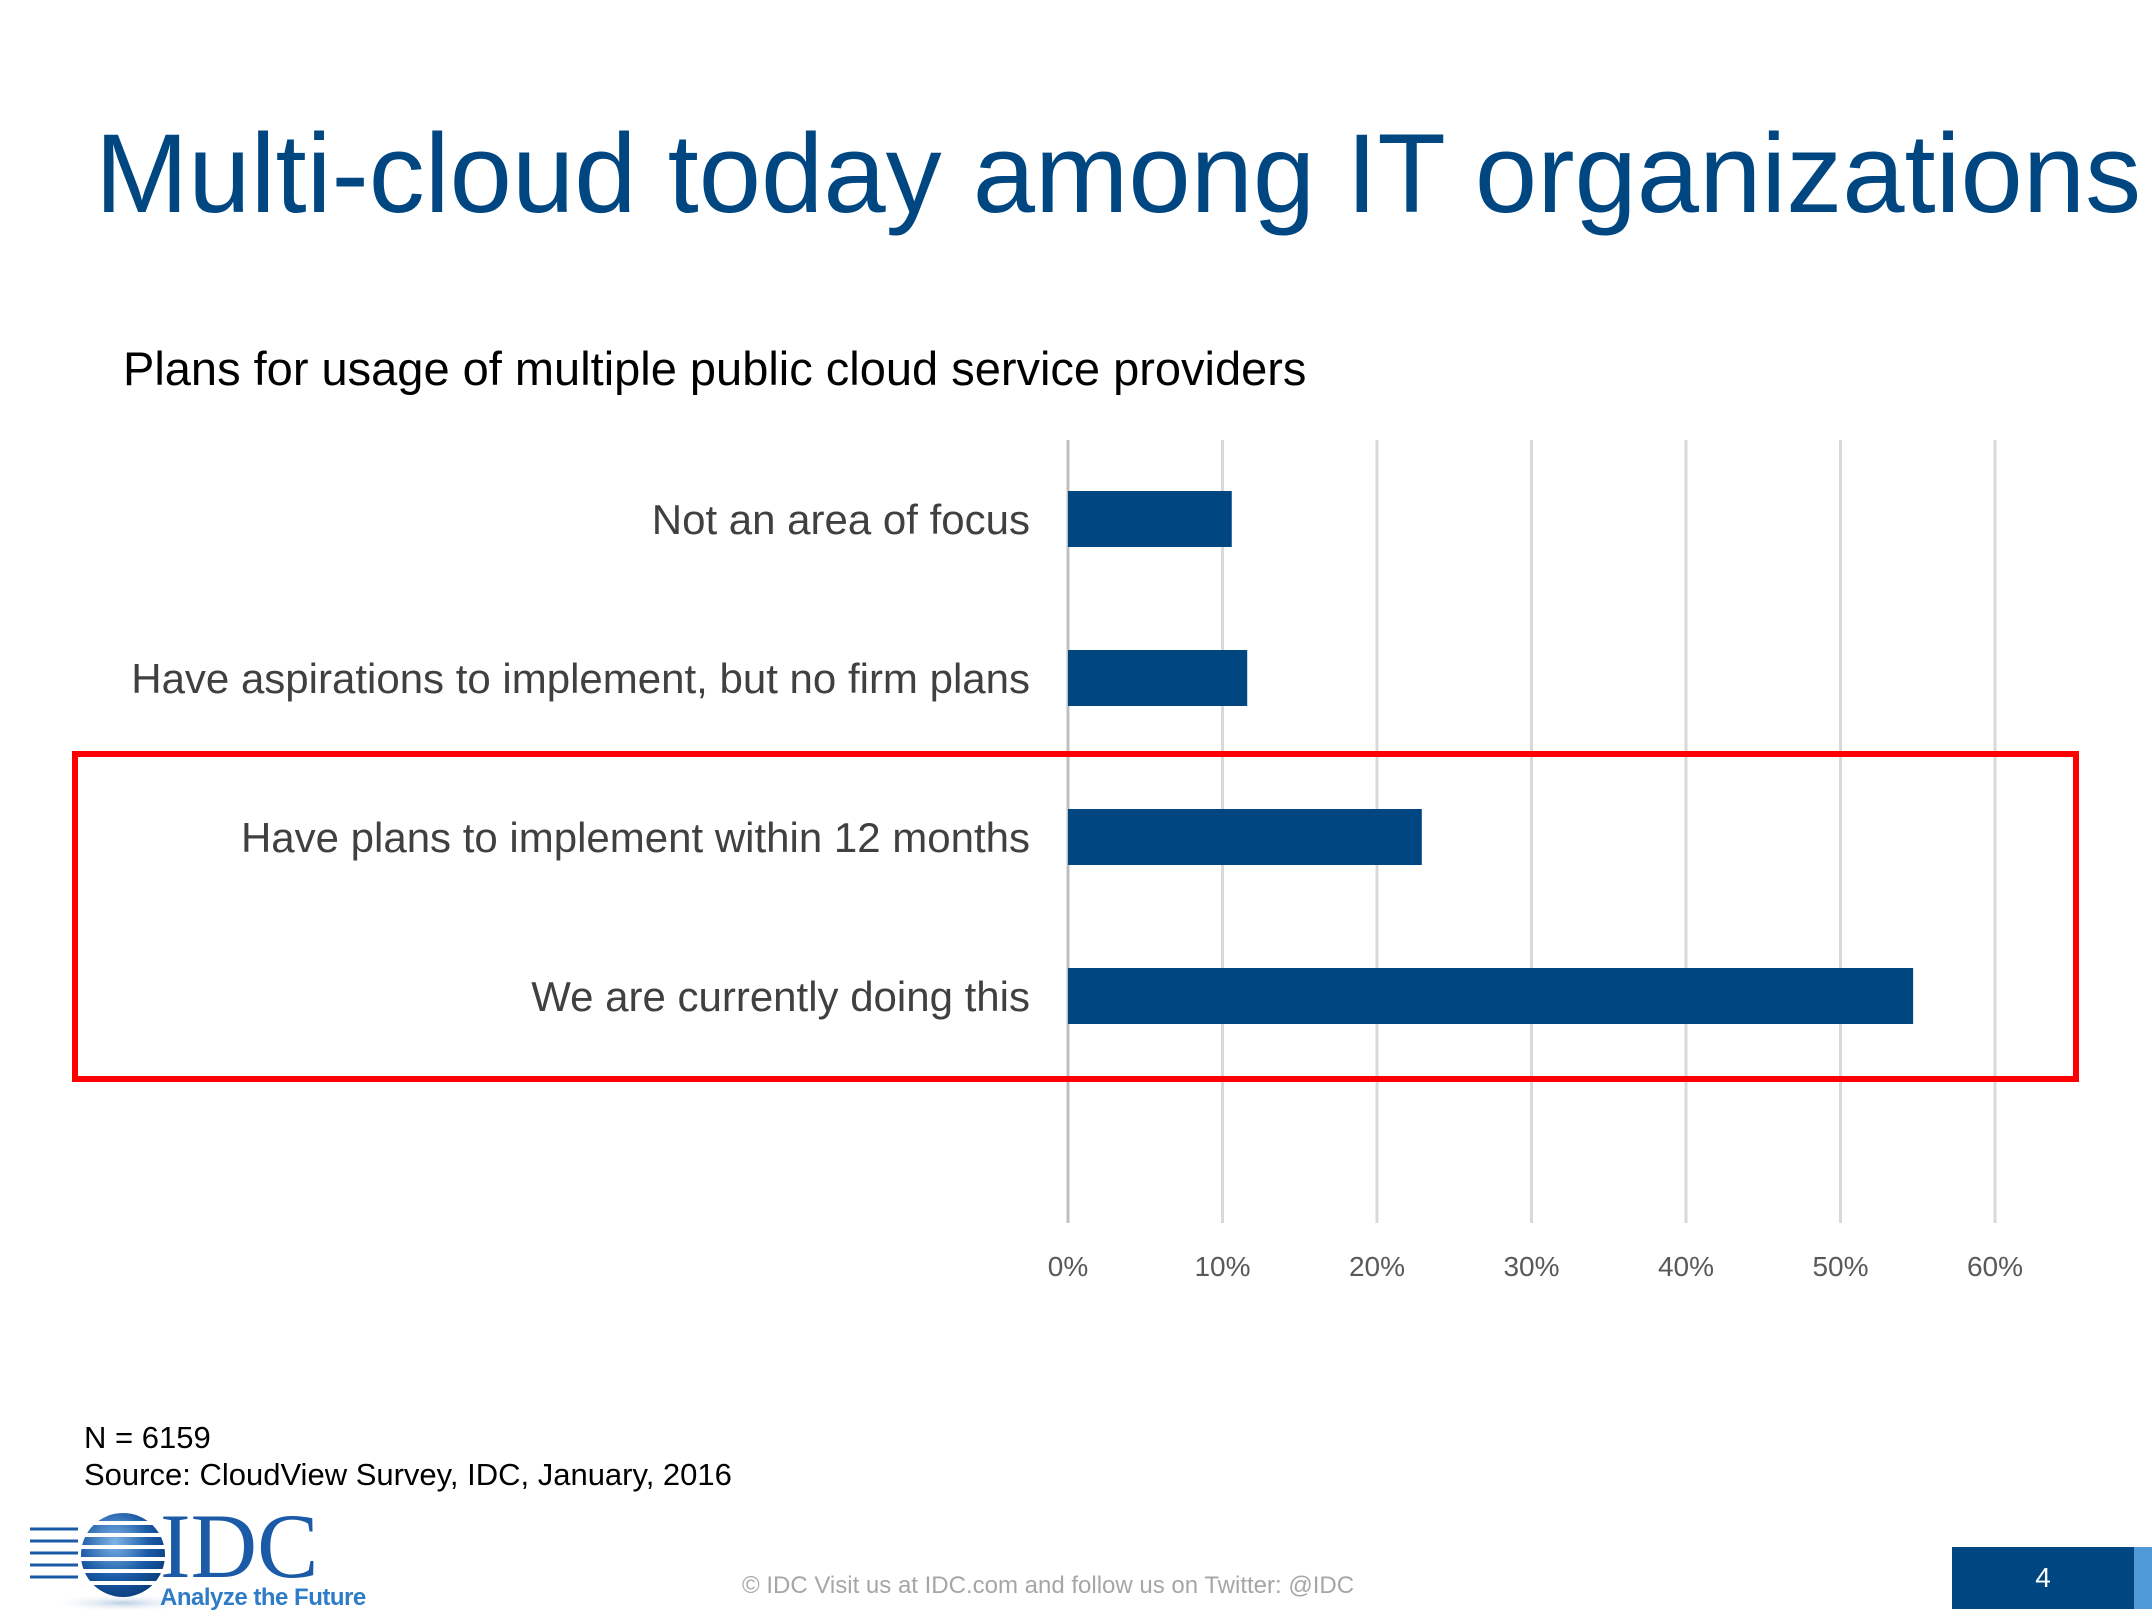 The height and width of the screenshot is (1620, 2152). I want to click on tick-label-30: 30%, so click(1531, 1266).